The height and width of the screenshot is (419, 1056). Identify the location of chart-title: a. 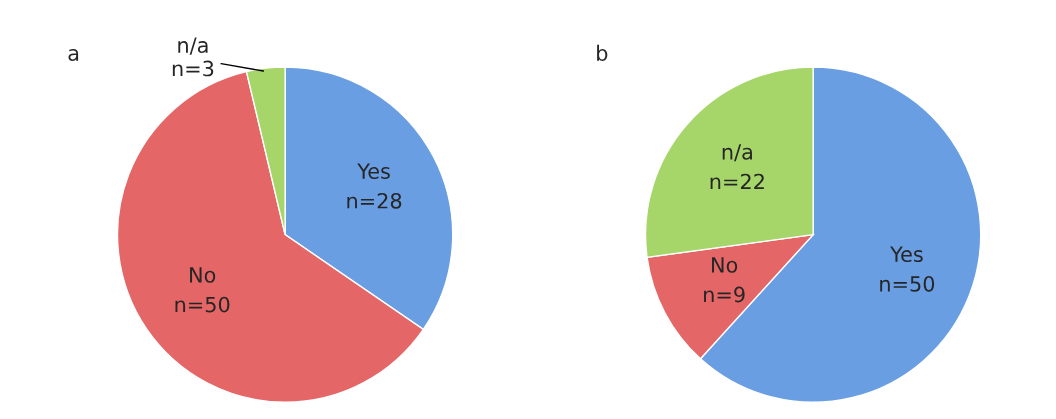
(73, 55).